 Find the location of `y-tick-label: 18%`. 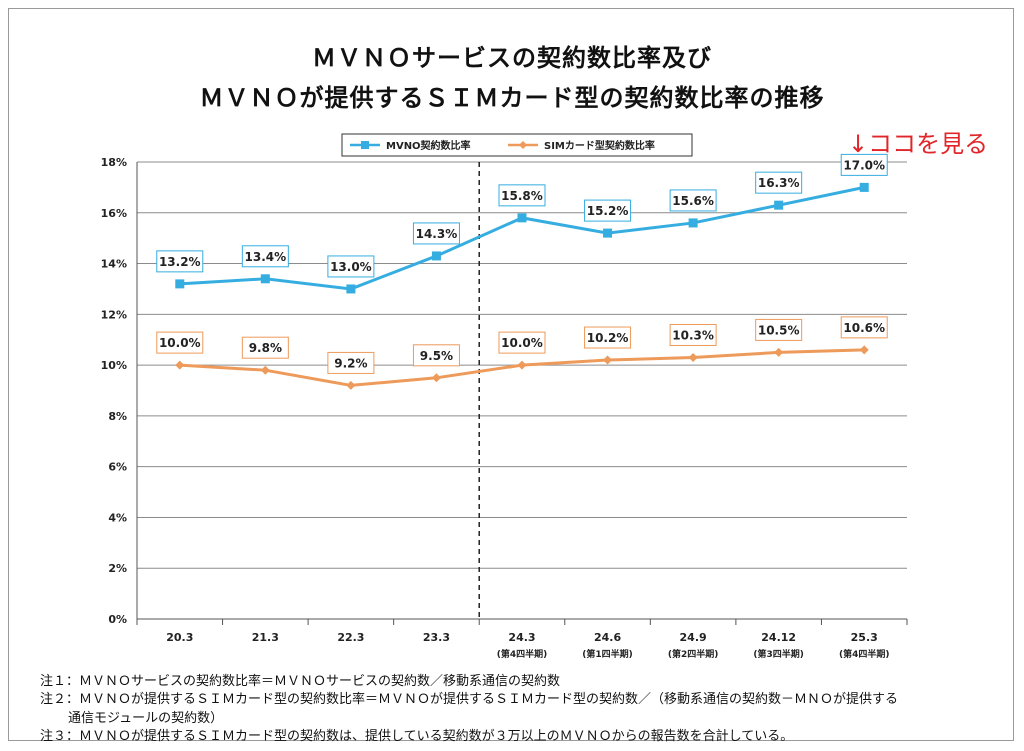

y-tick-label: 18% is located at coordinates (114, 162).